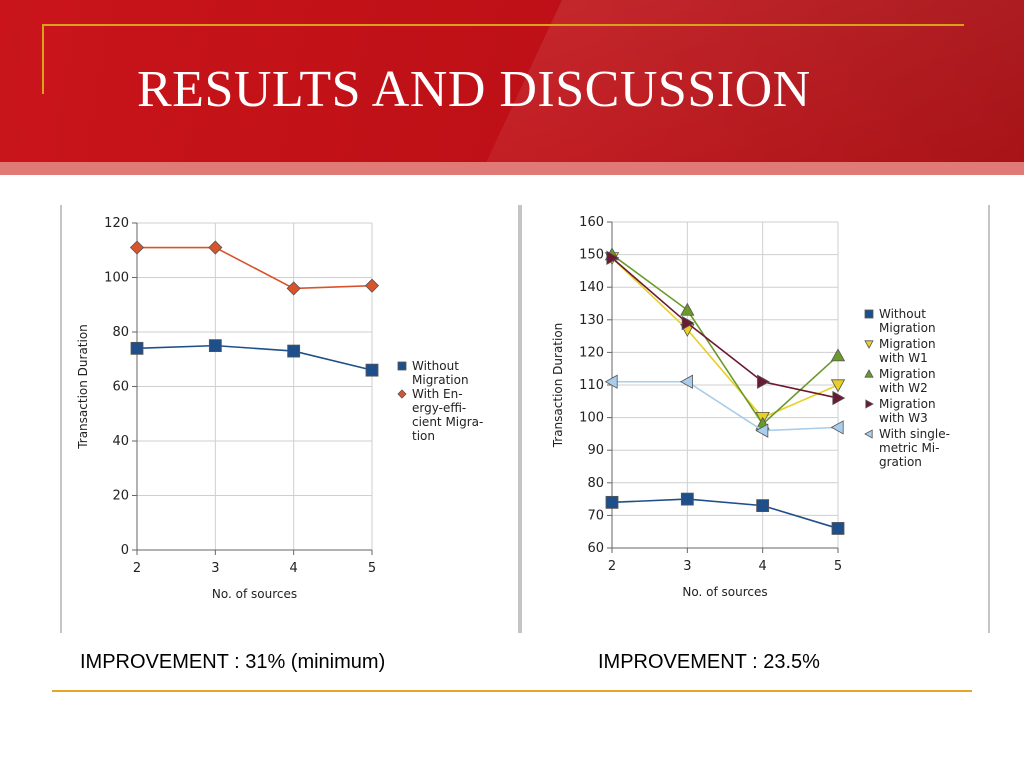 The width and height of the screenshot is (1024, 768). What do you see at coordinates (447, 422) in the screenshot?
I see `legend-label: cient Migra-` at bounding box center [447, 422].